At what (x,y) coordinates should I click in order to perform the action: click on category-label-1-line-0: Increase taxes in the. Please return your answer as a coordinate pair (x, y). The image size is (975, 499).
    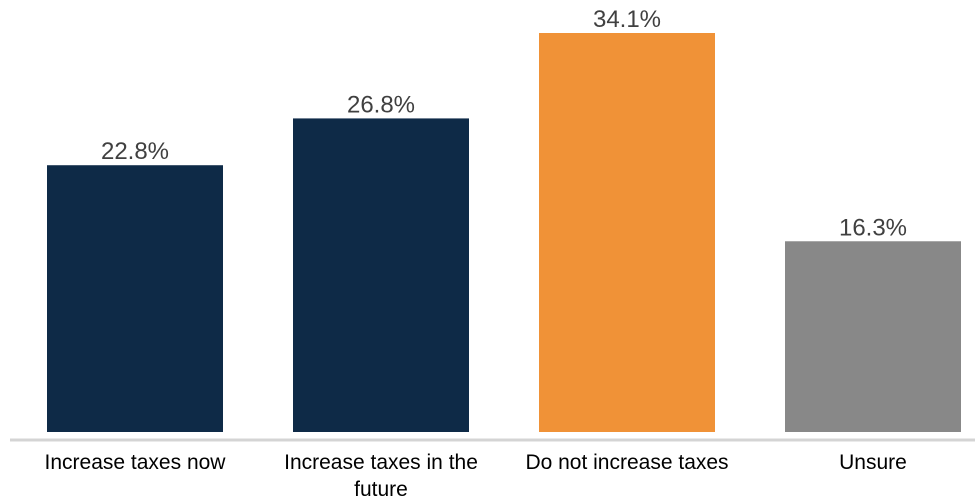
    Looking at the image, I should click on (381, 462).